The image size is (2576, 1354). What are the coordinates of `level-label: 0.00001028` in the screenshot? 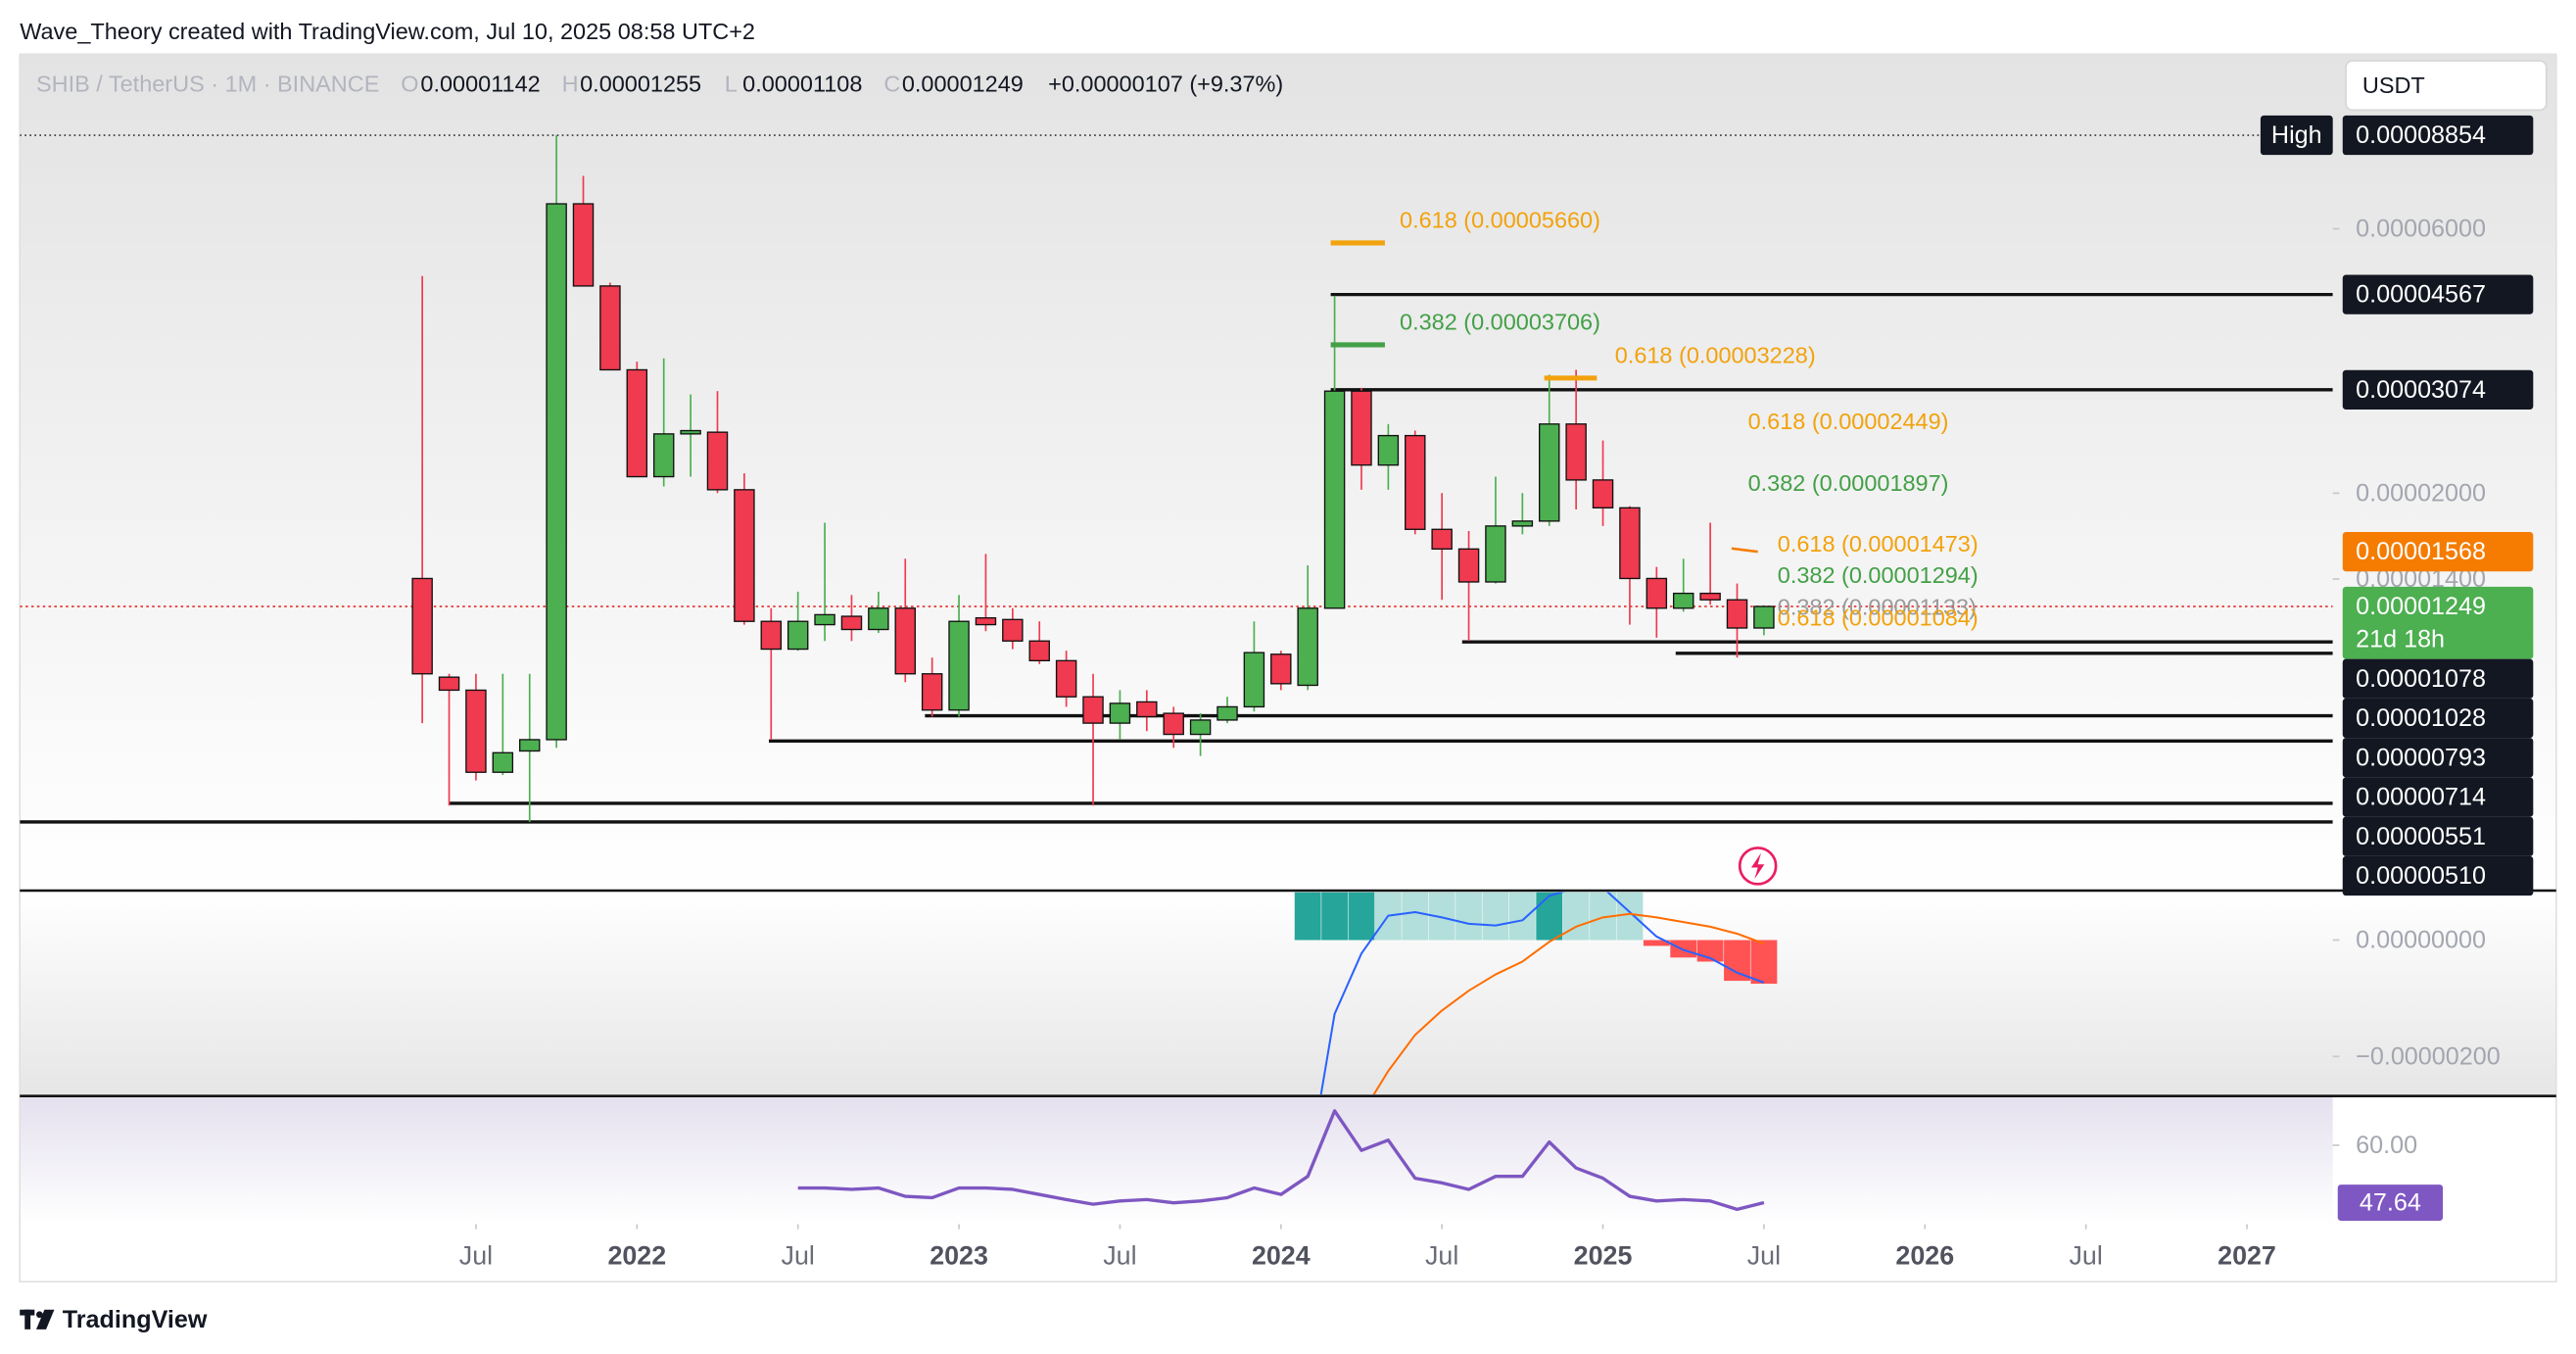 It's located at (2421, 718).